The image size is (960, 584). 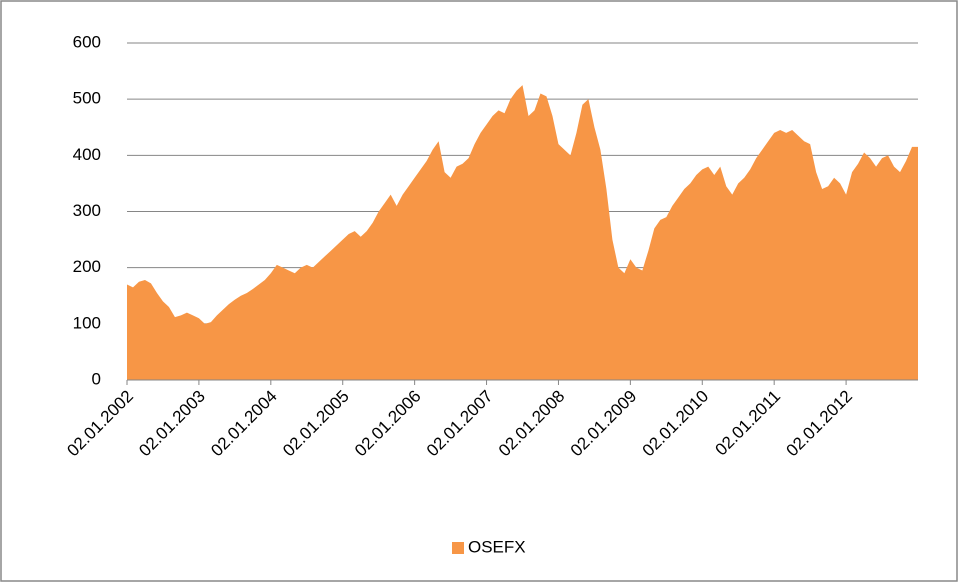 I want to click on legend-label: OSEFX, so click(x=497, y=546).